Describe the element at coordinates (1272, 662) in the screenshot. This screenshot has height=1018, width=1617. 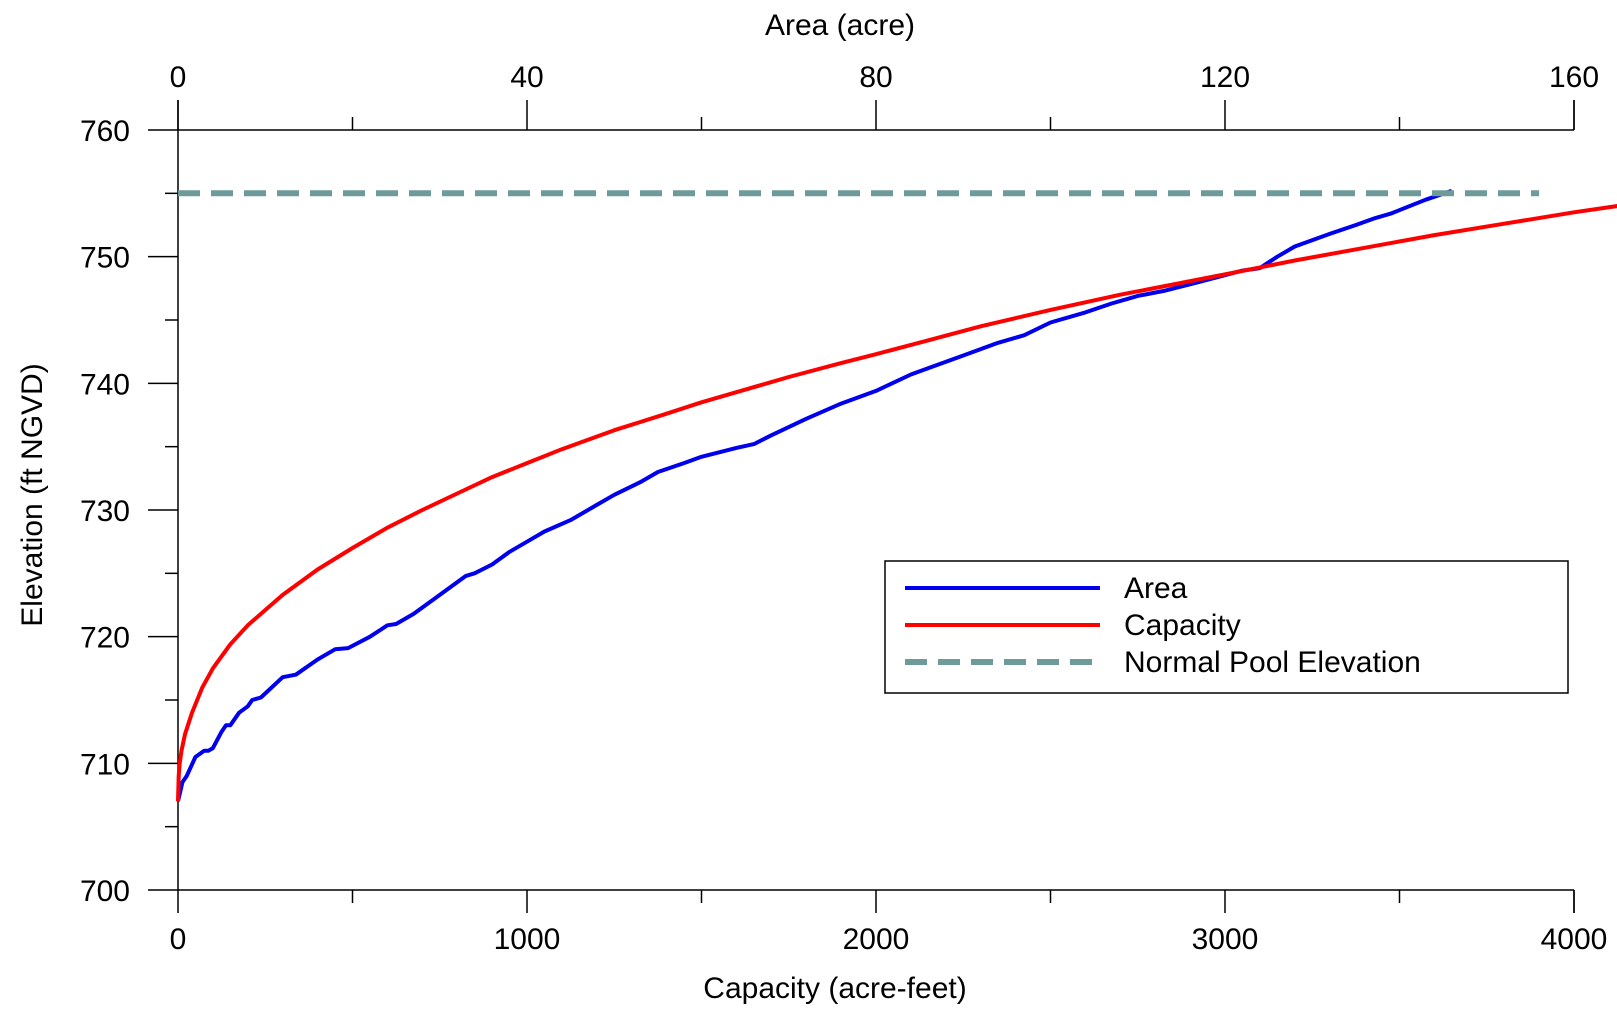
I see `legend-label-normal-pool: Normal Pool Elevation` at that location.